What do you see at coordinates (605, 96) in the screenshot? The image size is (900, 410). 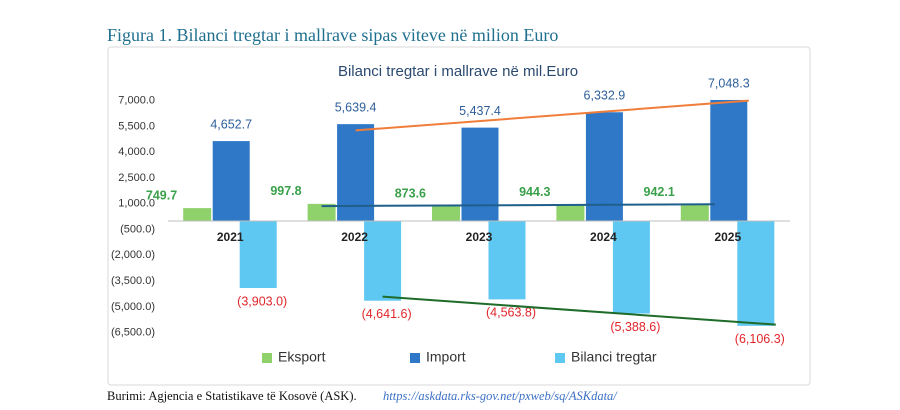 I see `value-label: 6,332.9` at bounding box center [605, 96].